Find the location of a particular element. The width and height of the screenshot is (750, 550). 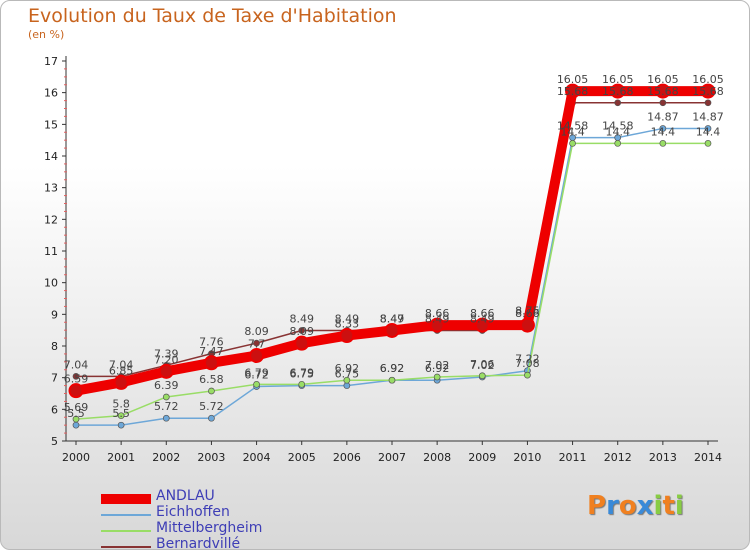

data-label: 8.09 is located at coordinates (301, 331).